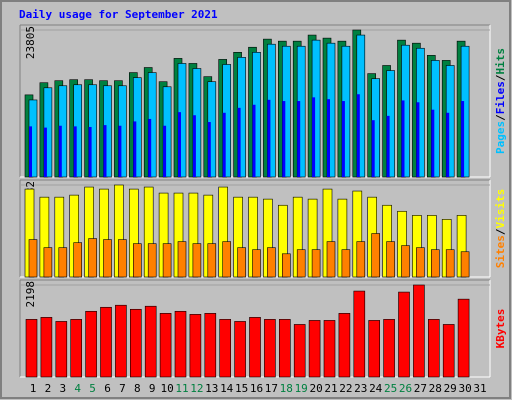 This screenshot has width=512, height=404. I want to click on x-tick-label: 25, so click(390, 388).